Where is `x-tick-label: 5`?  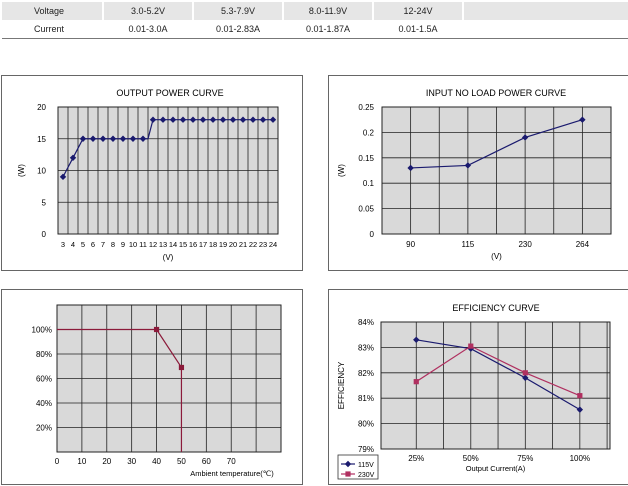
x-tick-label: 5 is located at coordinates (83, 244).